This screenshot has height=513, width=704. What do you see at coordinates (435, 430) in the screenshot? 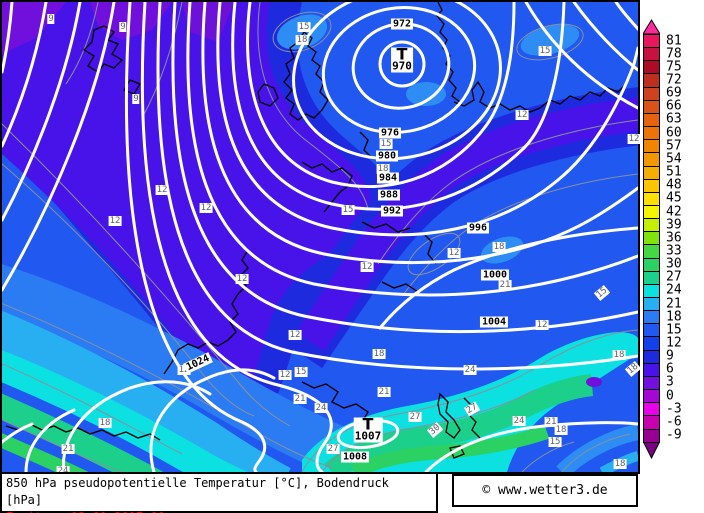
I see `temp-label: 30` at bounding box center [435, 430].